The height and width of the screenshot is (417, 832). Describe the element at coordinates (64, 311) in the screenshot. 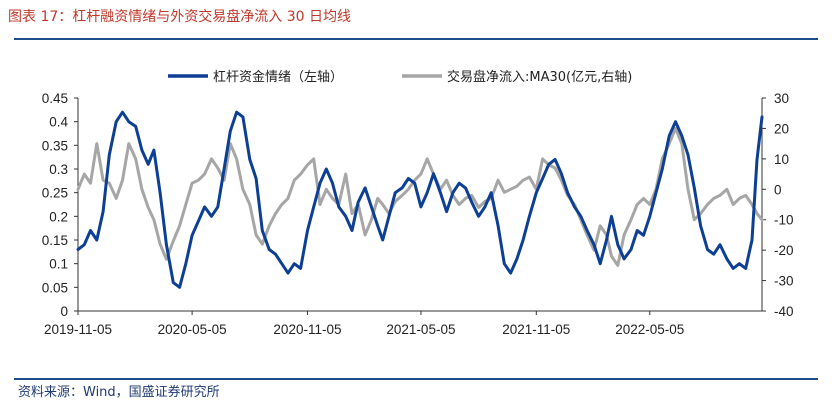

I see `y-left-tick-label: 0` at that location.